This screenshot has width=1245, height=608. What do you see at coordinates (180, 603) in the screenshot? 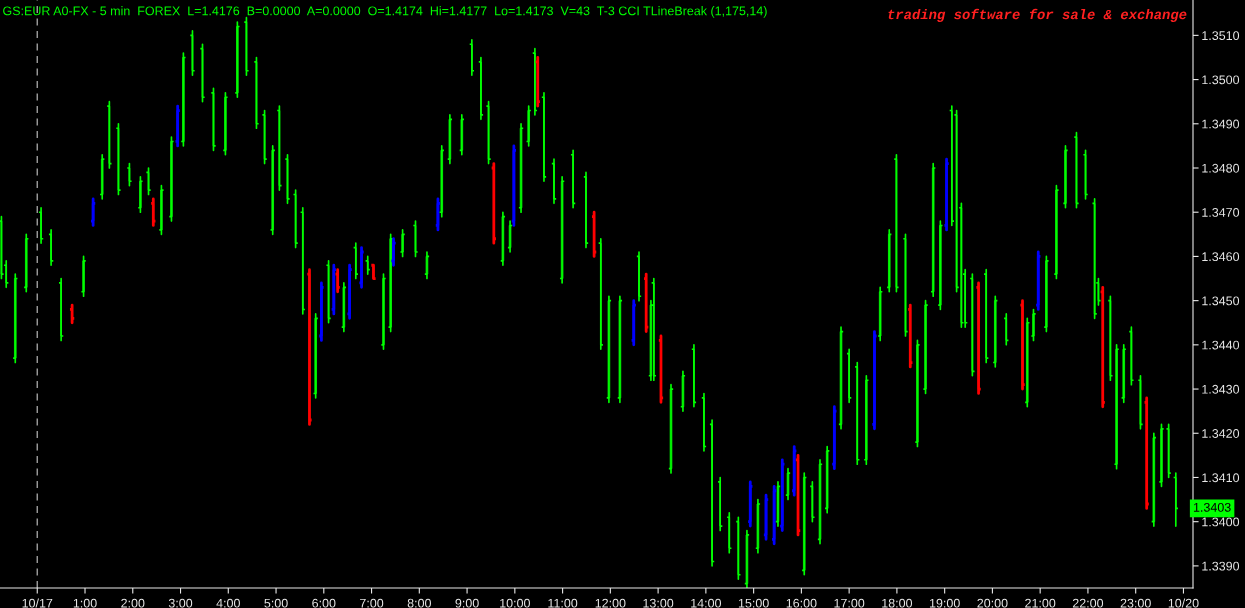
I see `x-tick-label: 3:00` at bounding box center [180, 603].